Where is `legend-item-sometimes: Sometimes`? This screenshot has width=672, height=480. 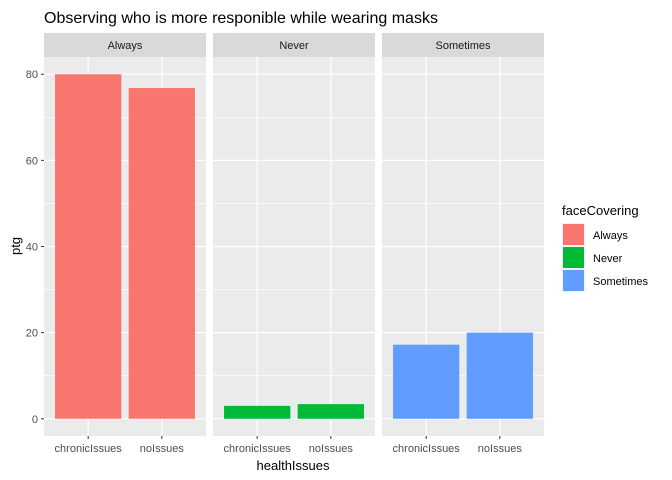
legend-item-sometimes: Sometimes is located at coordinates (605, 280).